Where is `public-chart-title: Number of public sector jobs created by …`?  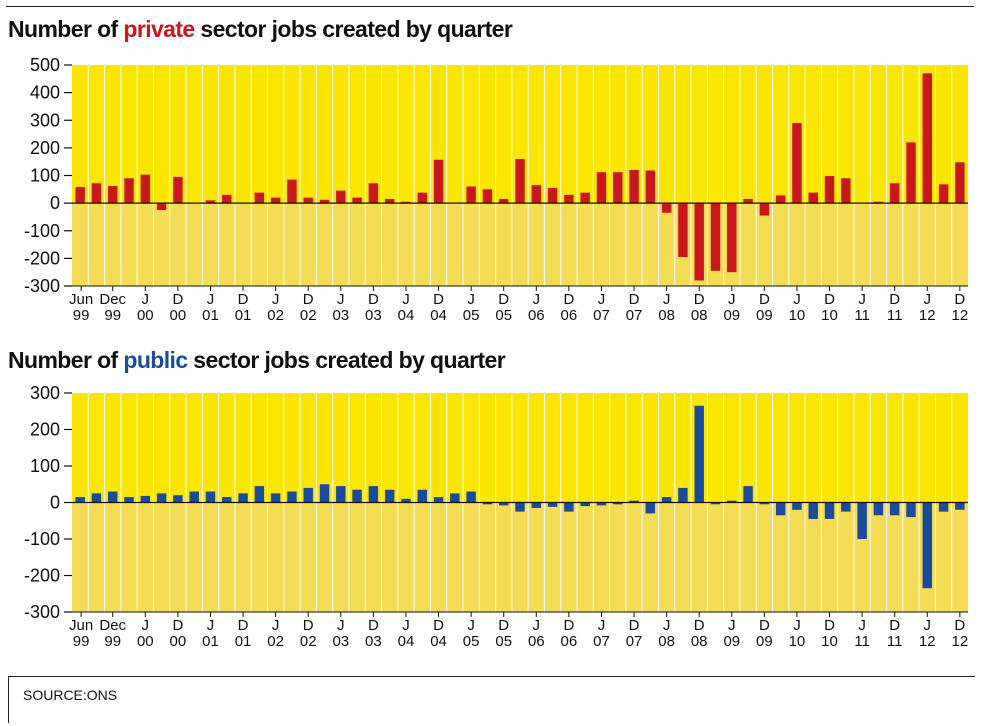
public-chart-title: Number of public sector jobs created by … is located at coordinates (257, 360).